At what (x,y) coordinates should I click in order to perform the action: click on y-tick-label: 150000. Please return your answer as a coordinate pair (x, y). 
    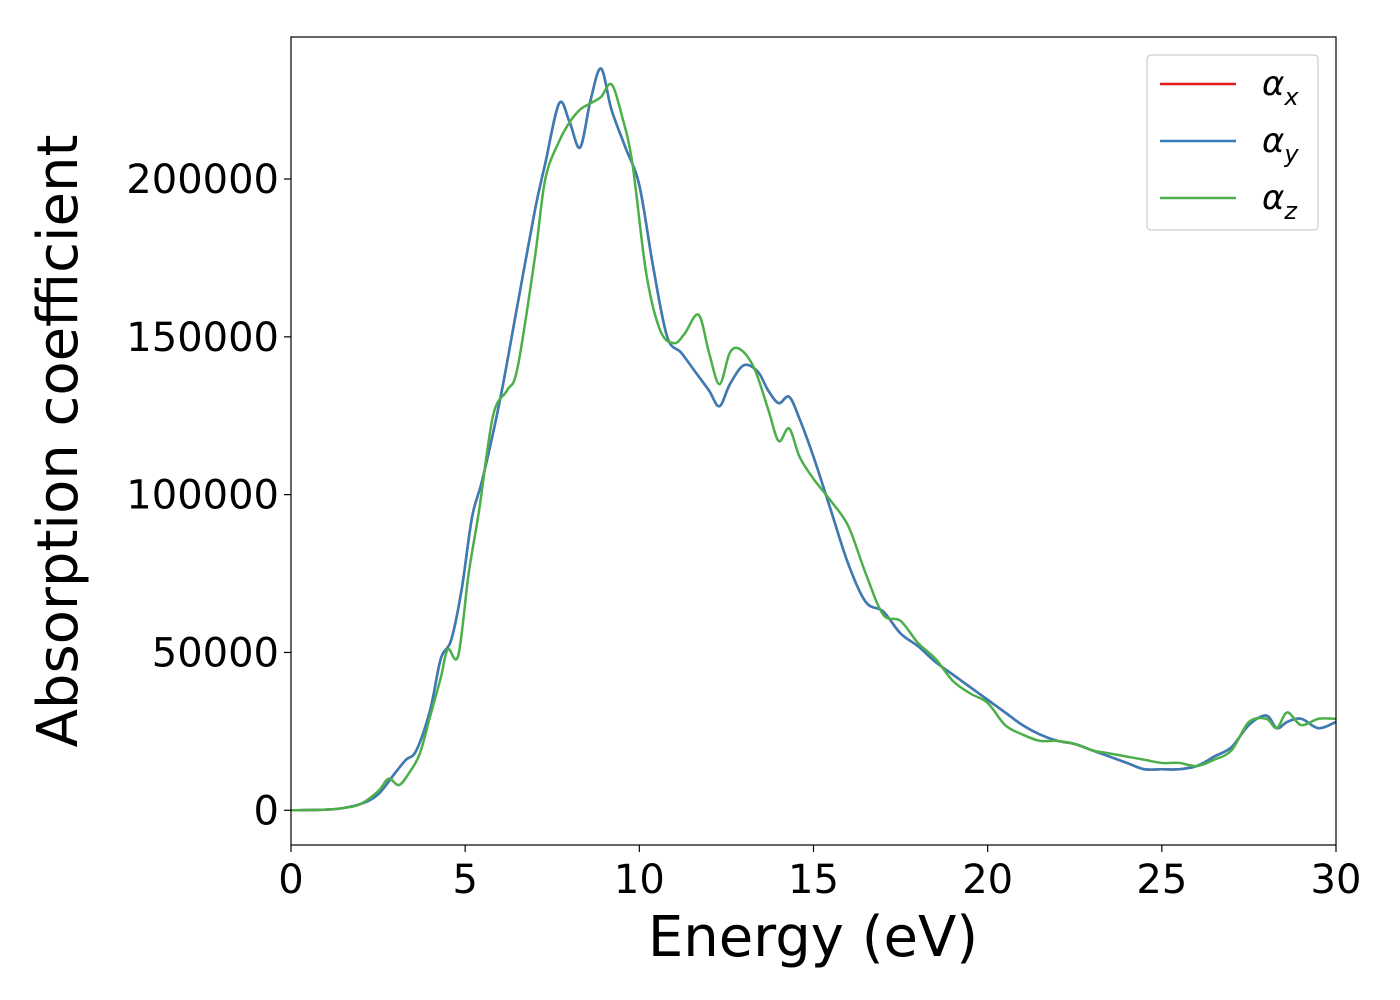
    Looking at the image, I should click on (202, 338).